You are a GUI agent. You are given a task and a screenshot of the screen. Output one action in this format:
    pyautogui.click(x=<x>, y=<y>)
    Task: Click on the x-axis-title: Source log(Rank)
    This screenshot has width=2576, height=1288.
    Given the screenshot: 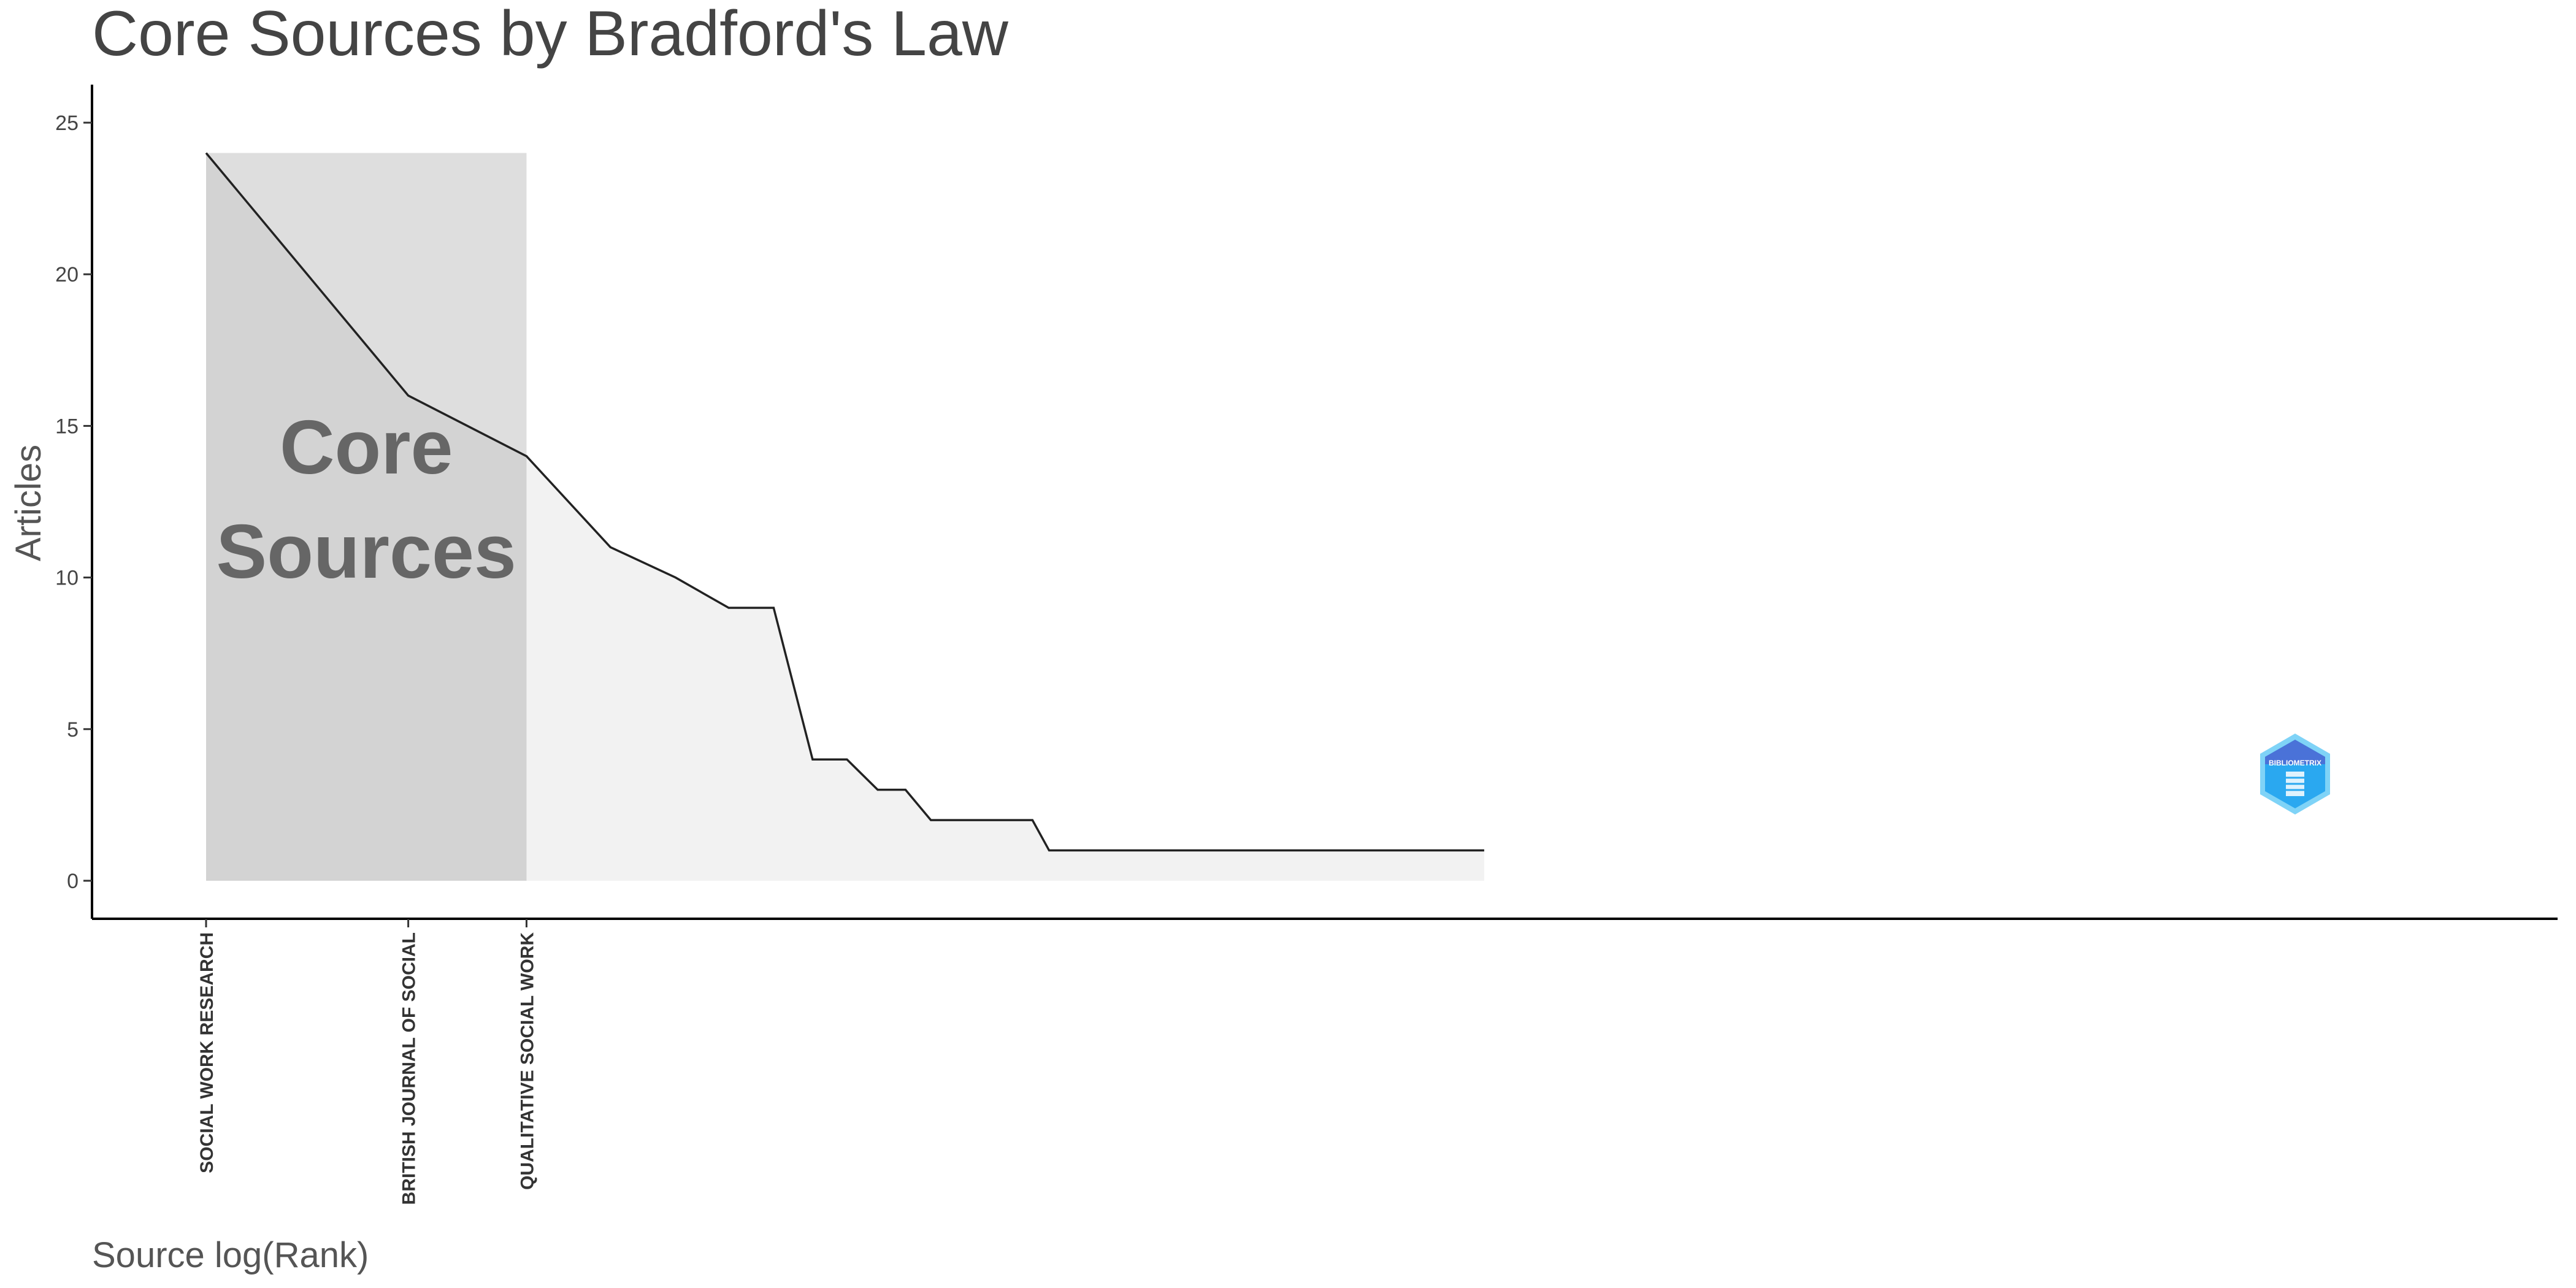 What is the action you would take?
    pyautogui.click(x=230, y=1255)
    